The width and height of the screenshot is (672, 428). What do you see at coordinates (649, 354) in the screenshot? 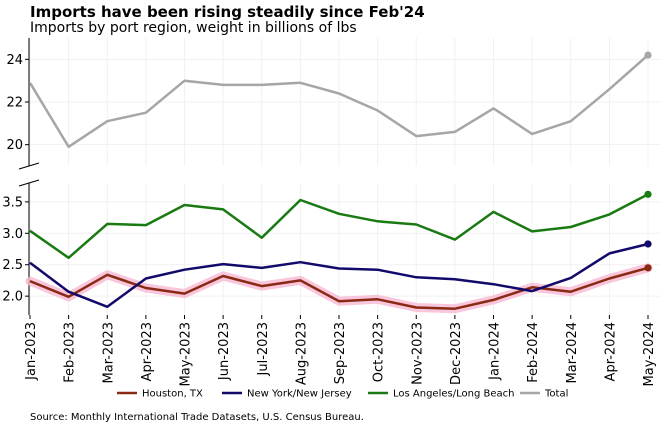
I see `x-tick-label: May-2024` at bounding box center [649, 354].